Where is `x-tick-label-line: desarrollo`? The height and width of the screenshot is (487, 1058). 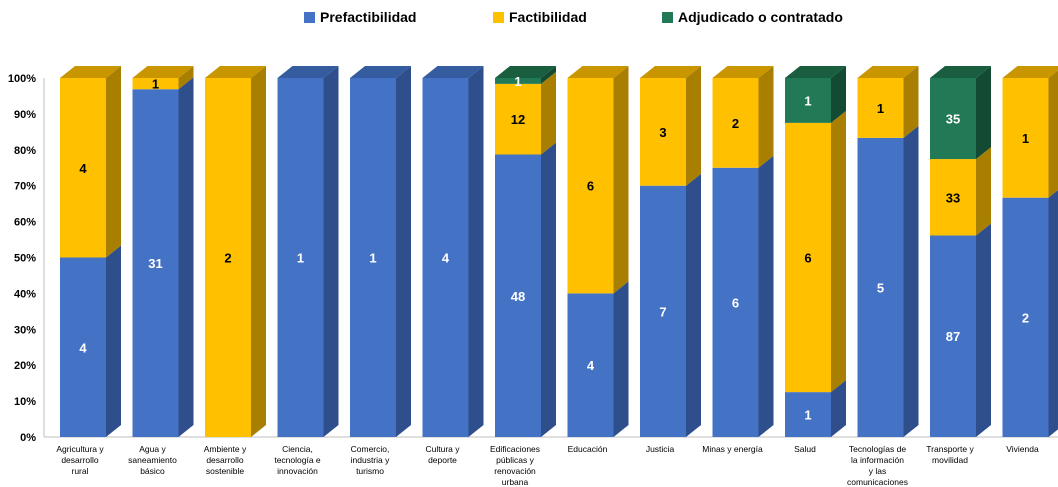 x-tick-label-line: desarrollo is located at coordinates (225, 460).